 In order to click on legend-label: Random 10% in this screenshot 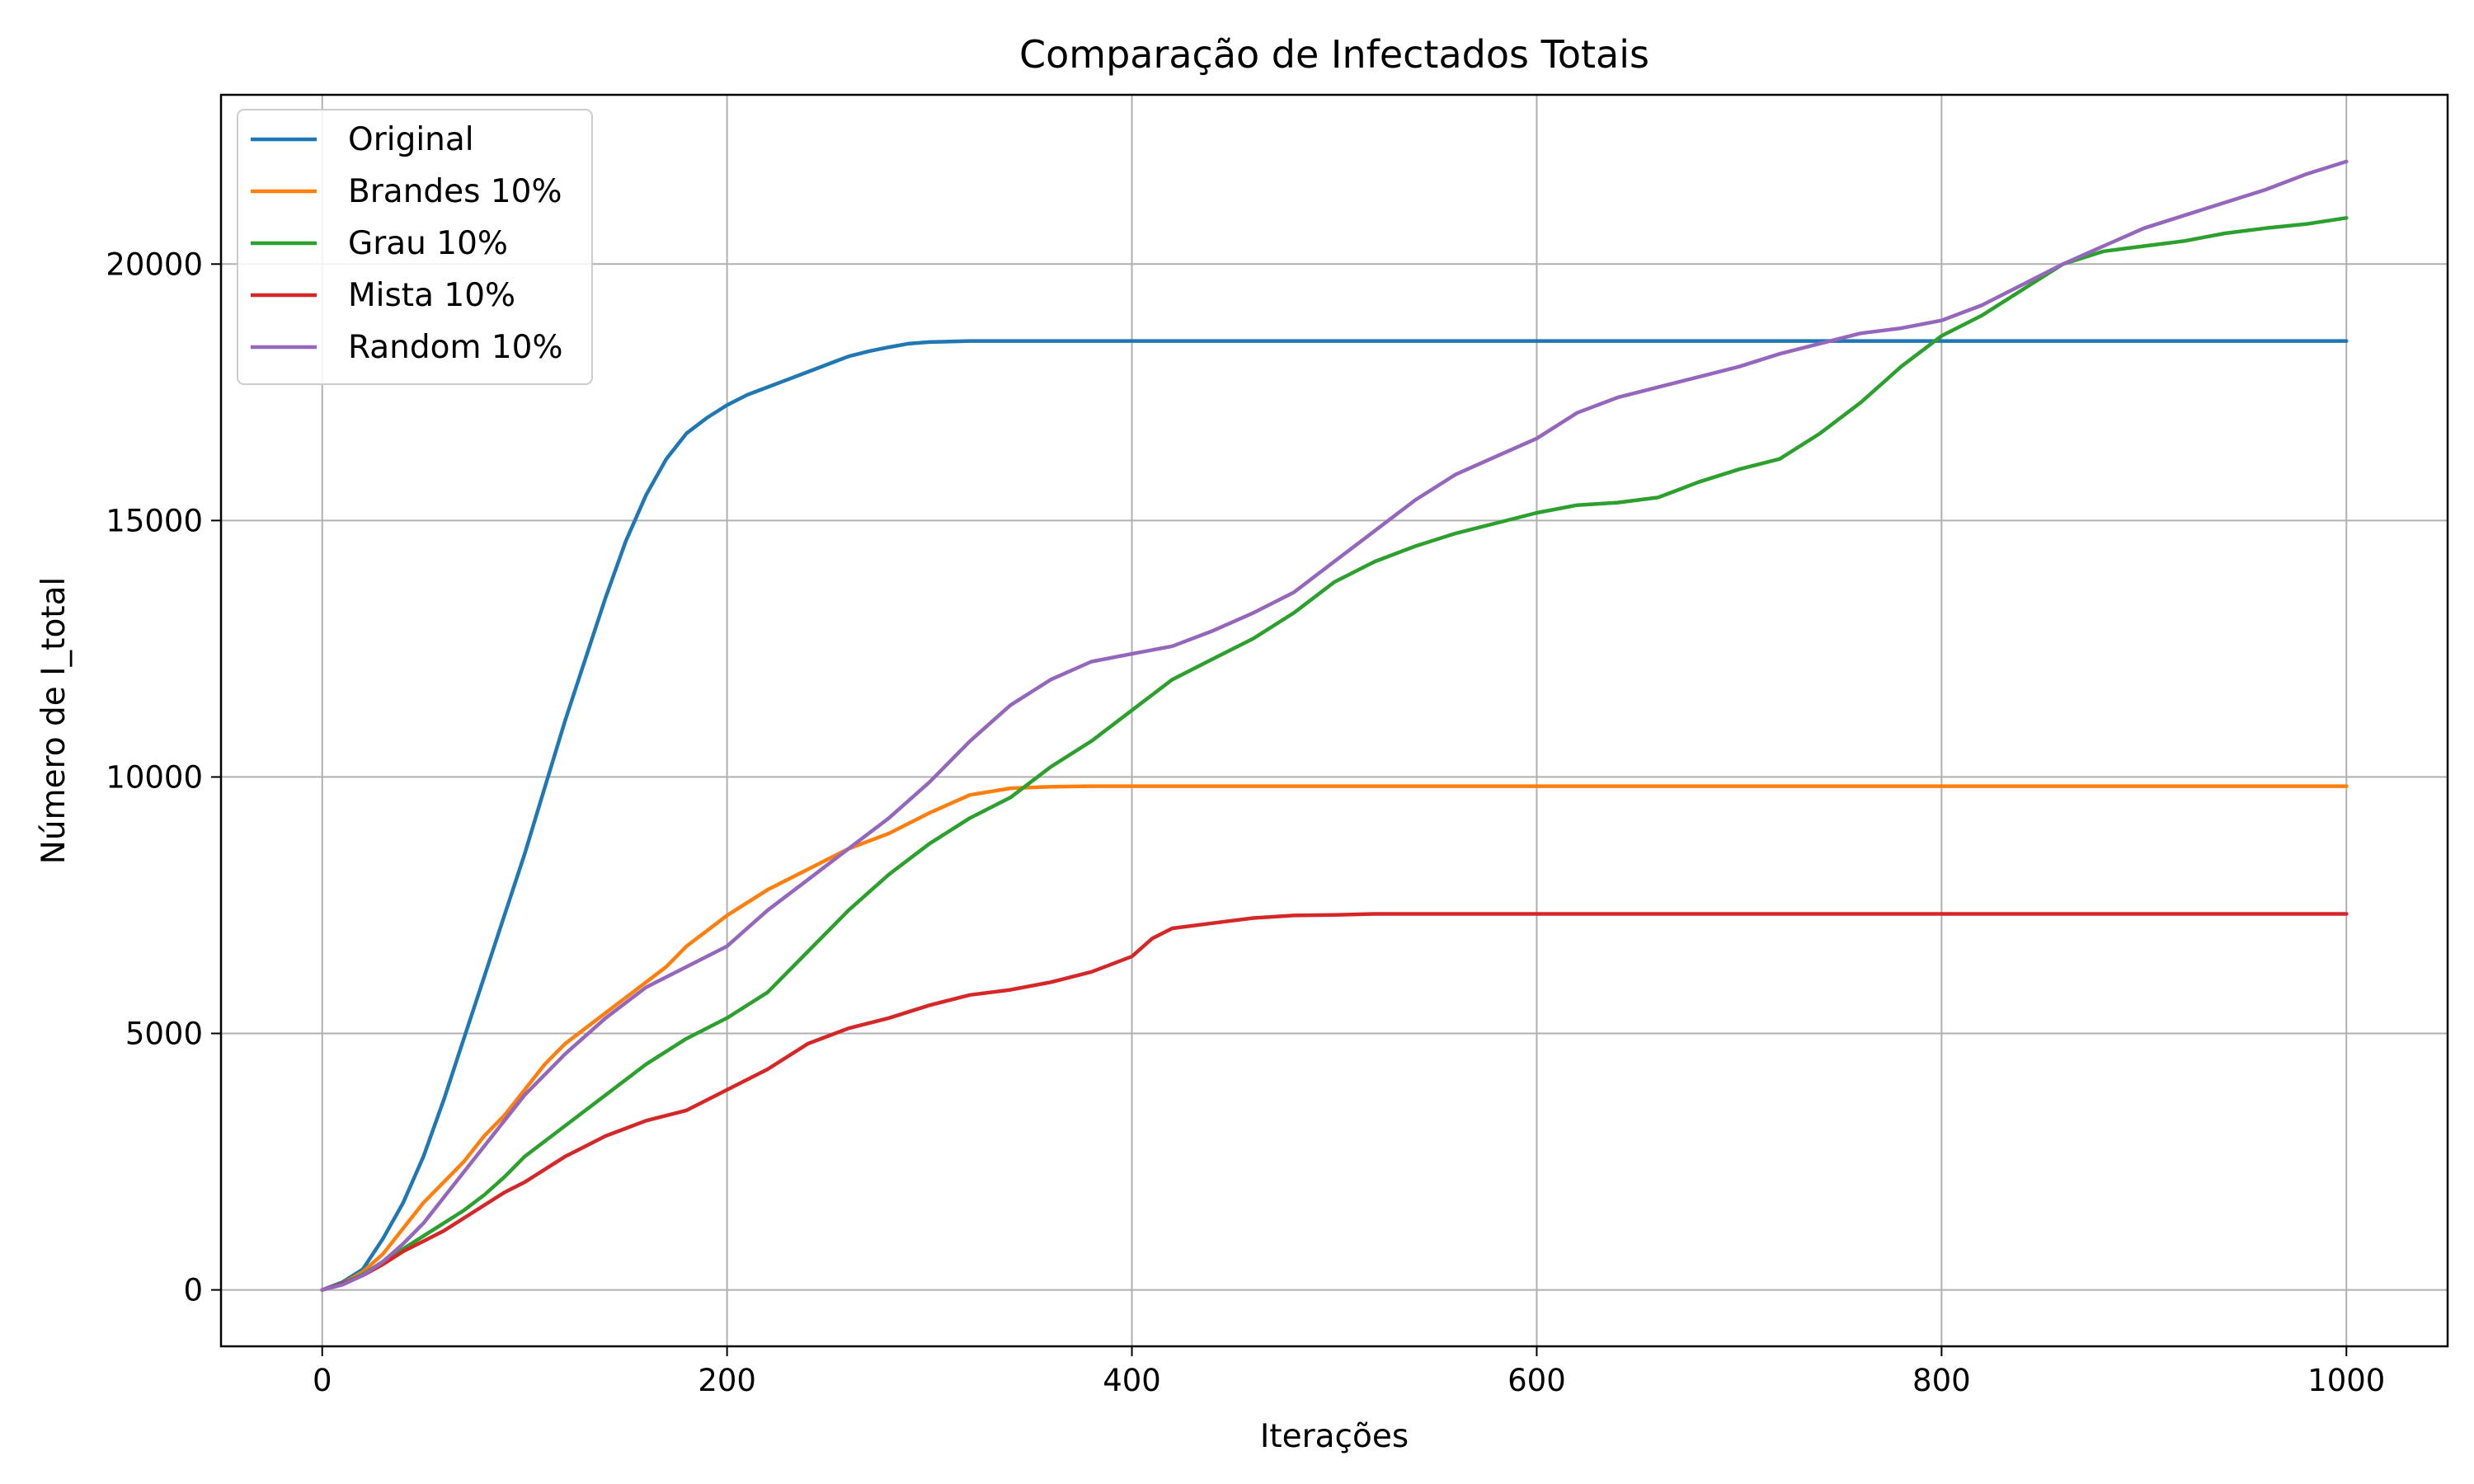, I will do `click(455, 347)`.